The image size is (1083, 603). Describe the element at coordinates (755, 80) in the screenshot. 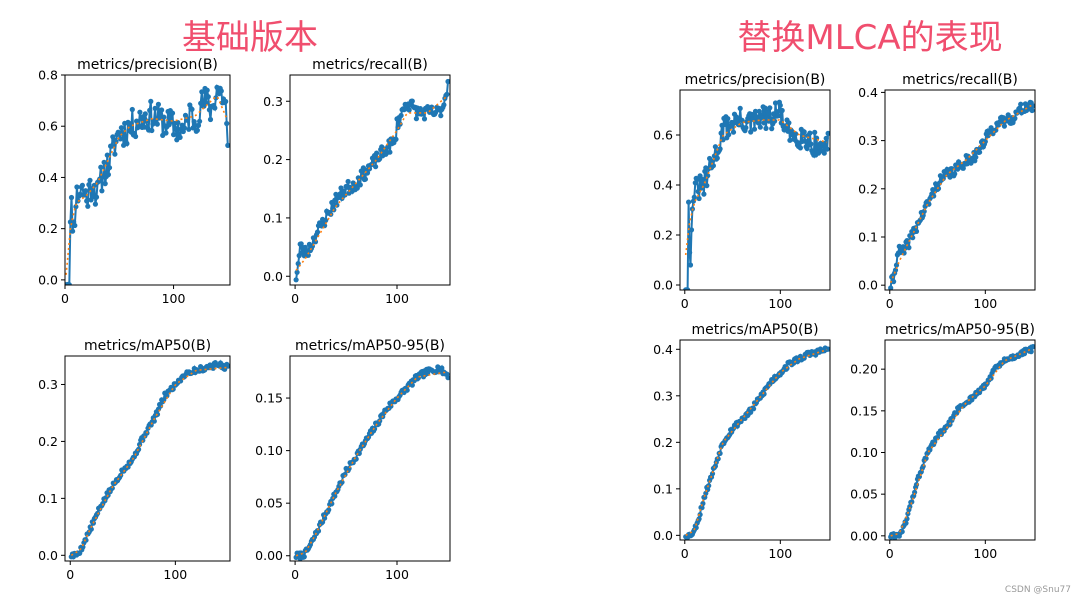

I see `chart-title: metrics/precision(B)` at that location.